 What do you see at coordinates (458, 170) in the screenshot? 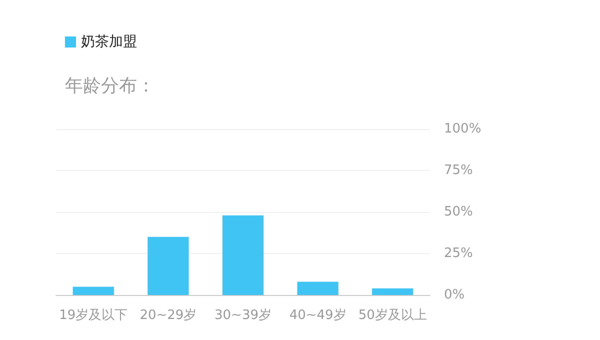
I see `y-tick-label: 75%` at bounding box center [458, 170].